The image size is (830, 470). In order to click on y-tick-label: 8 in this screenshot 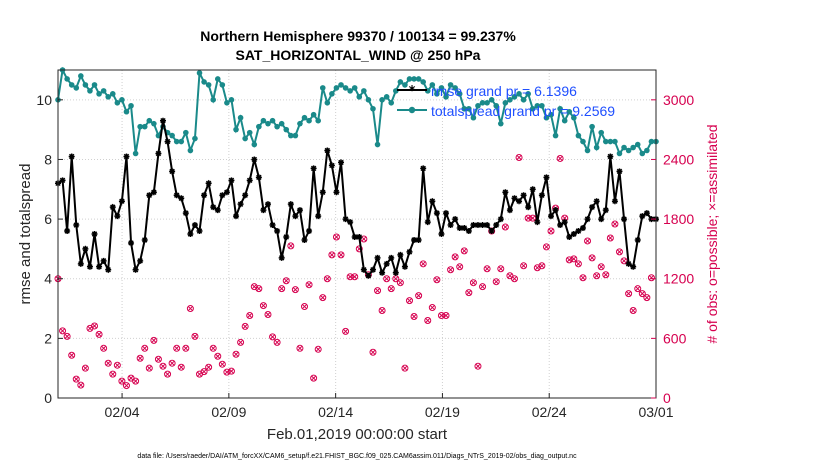, I will do `click(48, 159)`.